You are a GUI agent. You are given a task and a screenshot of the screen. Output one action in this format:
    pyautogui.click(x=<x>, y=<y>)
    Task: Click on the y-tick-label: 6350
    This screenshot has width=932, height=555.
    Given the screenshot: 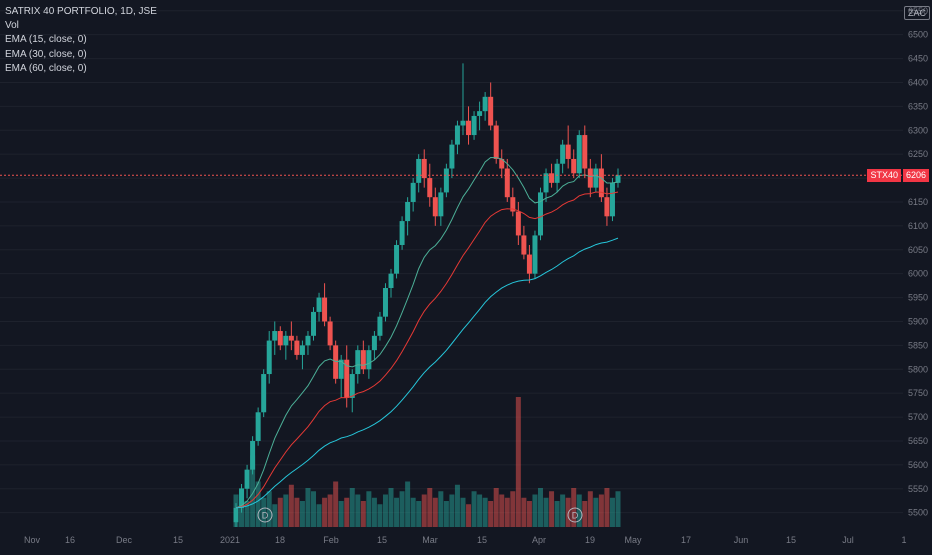 What is the action you would take?
    pyautogui.click(x=918, y=106)
    